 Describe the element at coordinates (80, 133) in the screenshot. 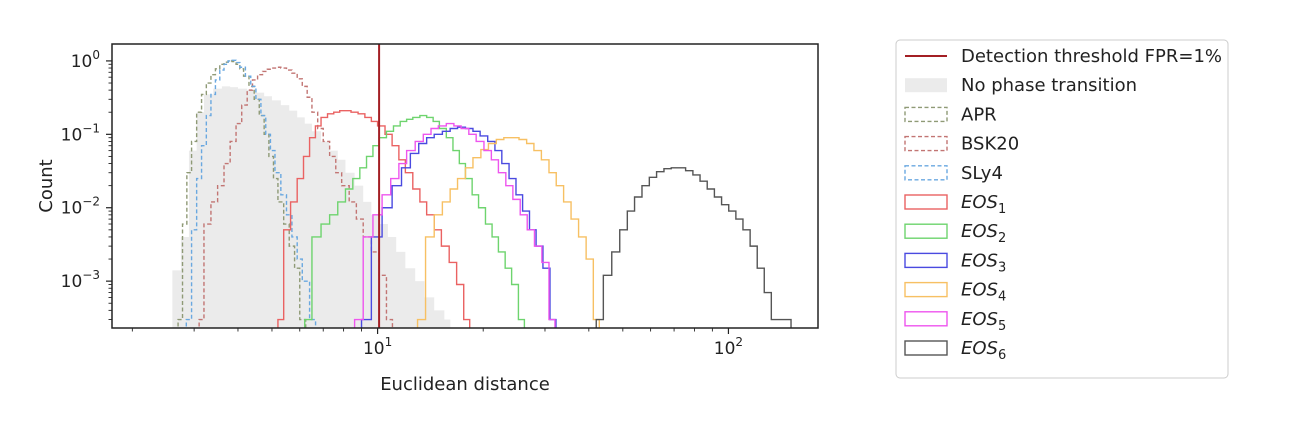

I see `y-tick-label: 10⁻¹` at that location.